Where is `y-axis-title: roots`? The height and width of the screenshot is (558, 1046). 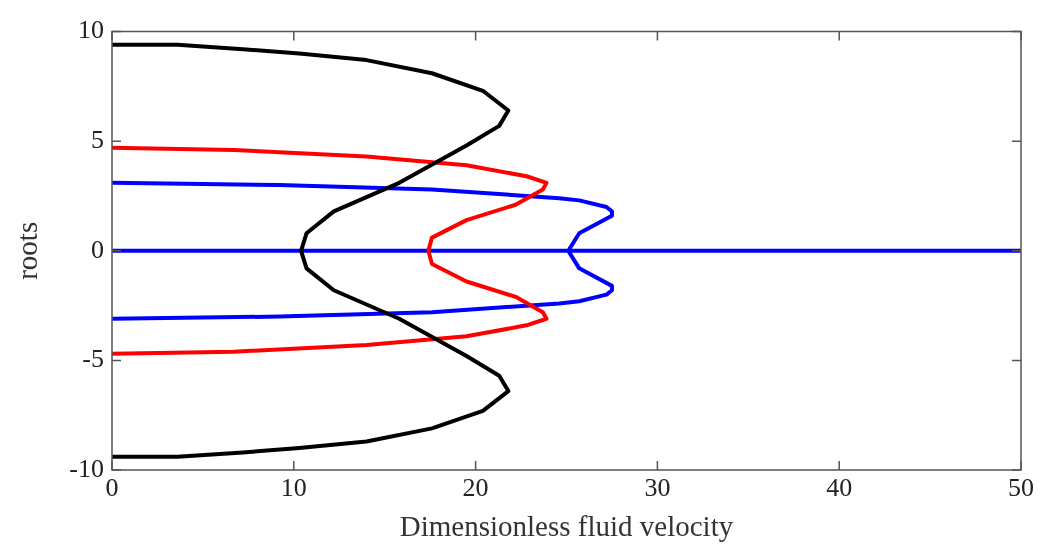 y-axis-title: roots is located at coordinates (27, 250).